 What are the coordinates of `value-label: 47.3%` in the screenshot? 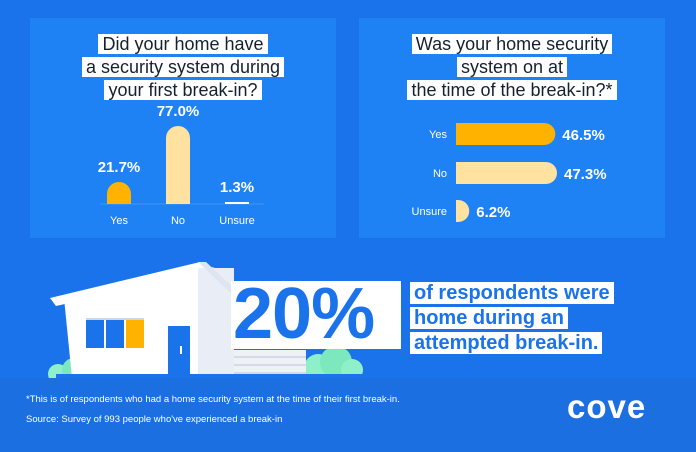 It's located at (585, 174).